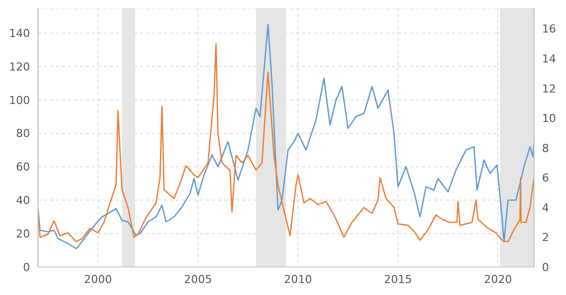  Describe the element at coordinates (545, 207) in the screenshot. I see `y2-tick-label: 4` at that location.